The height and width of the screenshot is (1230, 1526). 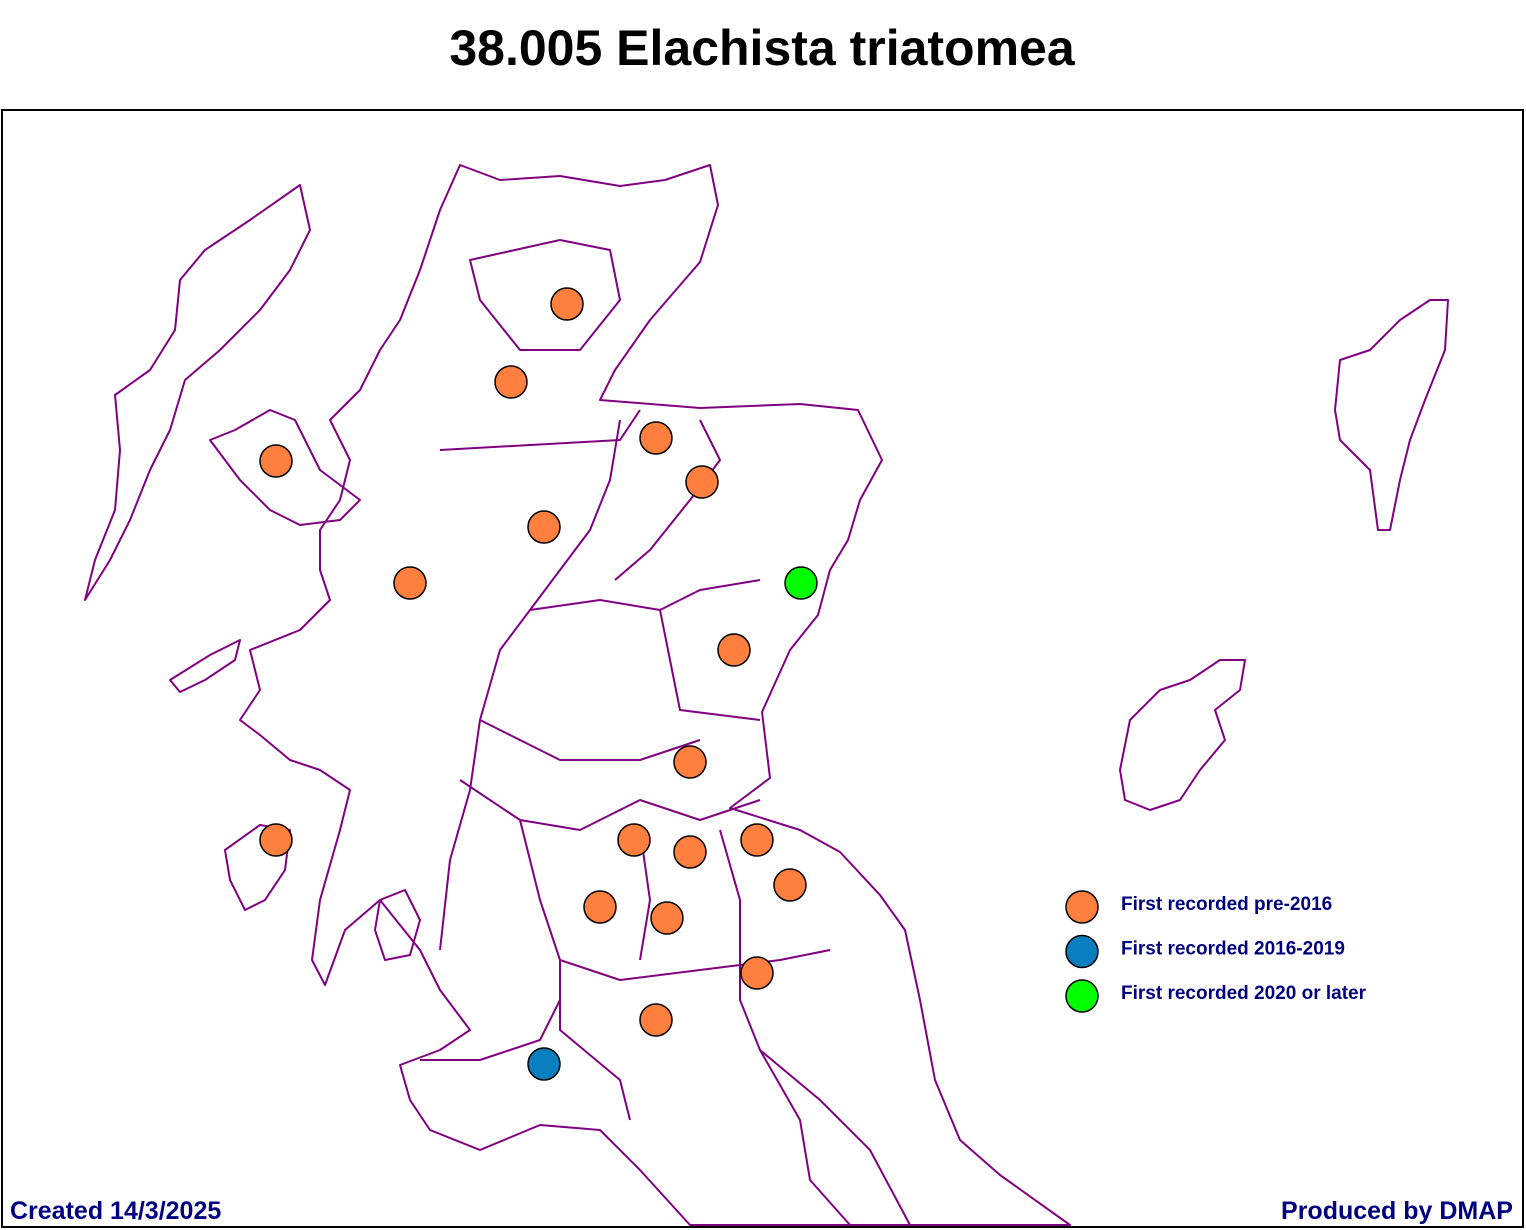 I want to click on map-title: 38.005 Elachista triatomea, so click(x=762, y=48).